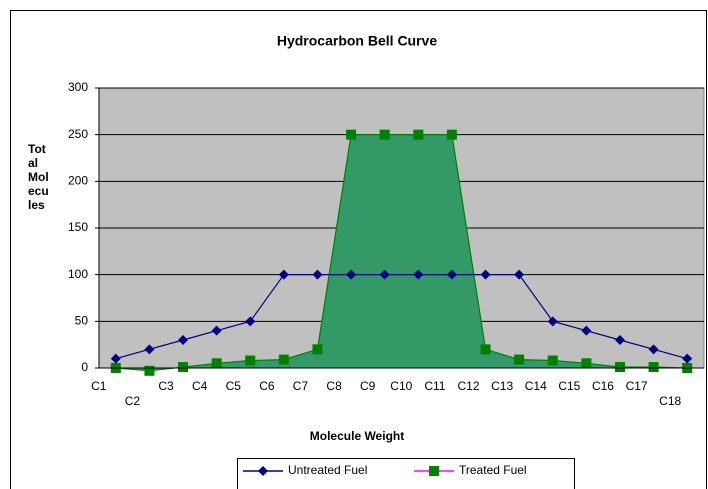 The image size is (708, 489). Describe the element at coordinates (82, 321) in the screenshot. I see `y-tick-label: 50` at that location.